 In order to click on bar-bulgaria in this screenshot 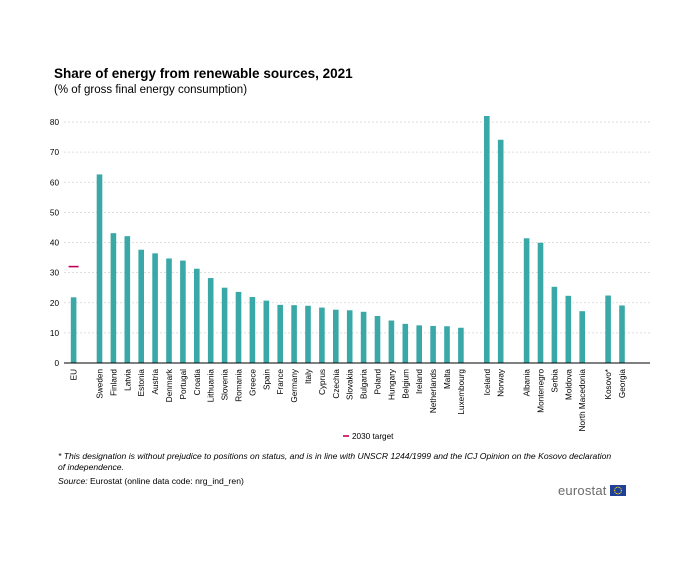, I will do `click(363, 337)`.